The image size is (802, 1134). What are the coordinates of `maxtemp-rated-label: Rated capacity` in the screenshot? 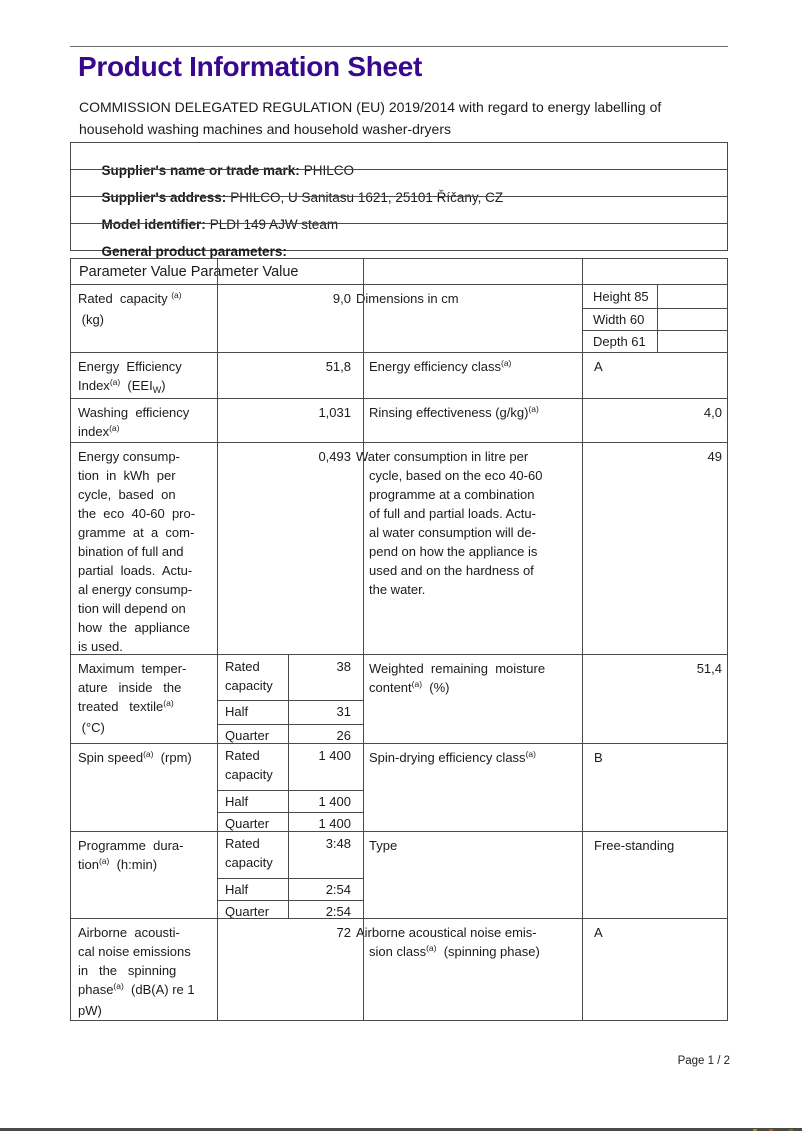 It's located at (249, 676).